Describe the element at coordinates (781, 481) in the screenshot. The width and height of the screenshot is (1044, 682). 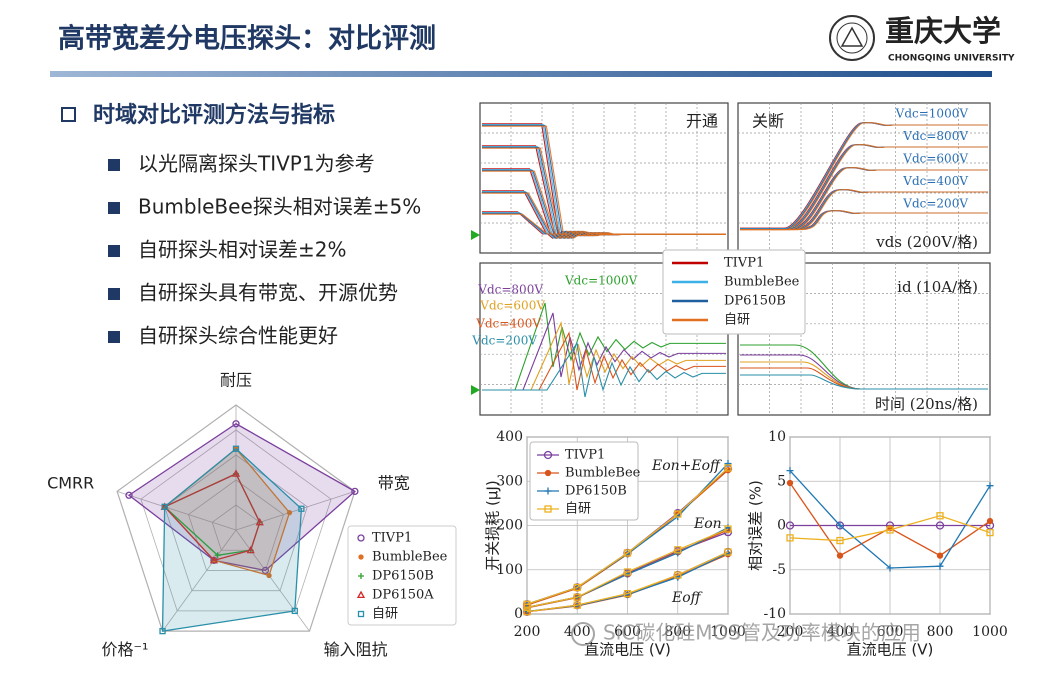
I see `y-tick-label: 5` at that location.